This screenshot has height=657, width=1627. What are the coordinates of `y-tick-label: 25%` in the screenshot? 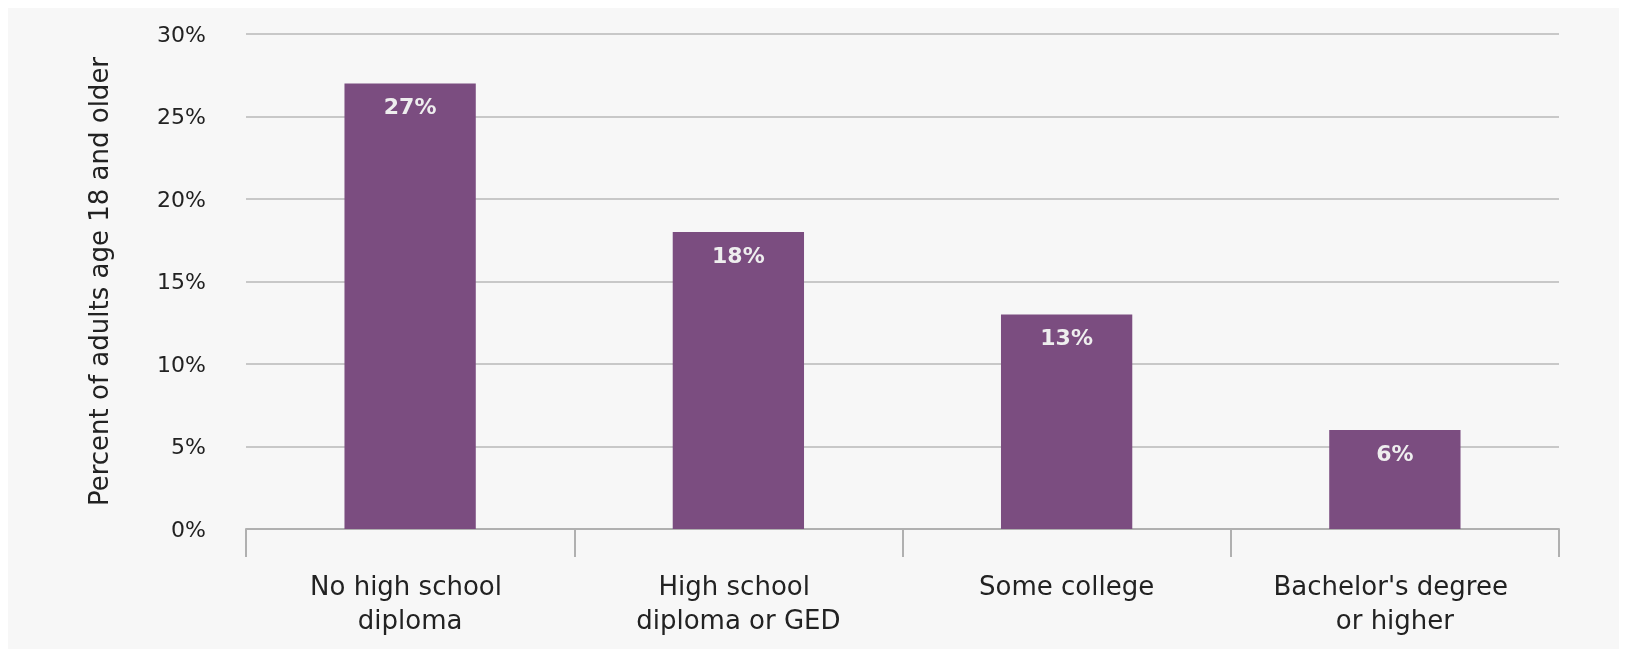 It's located at (181, 116).